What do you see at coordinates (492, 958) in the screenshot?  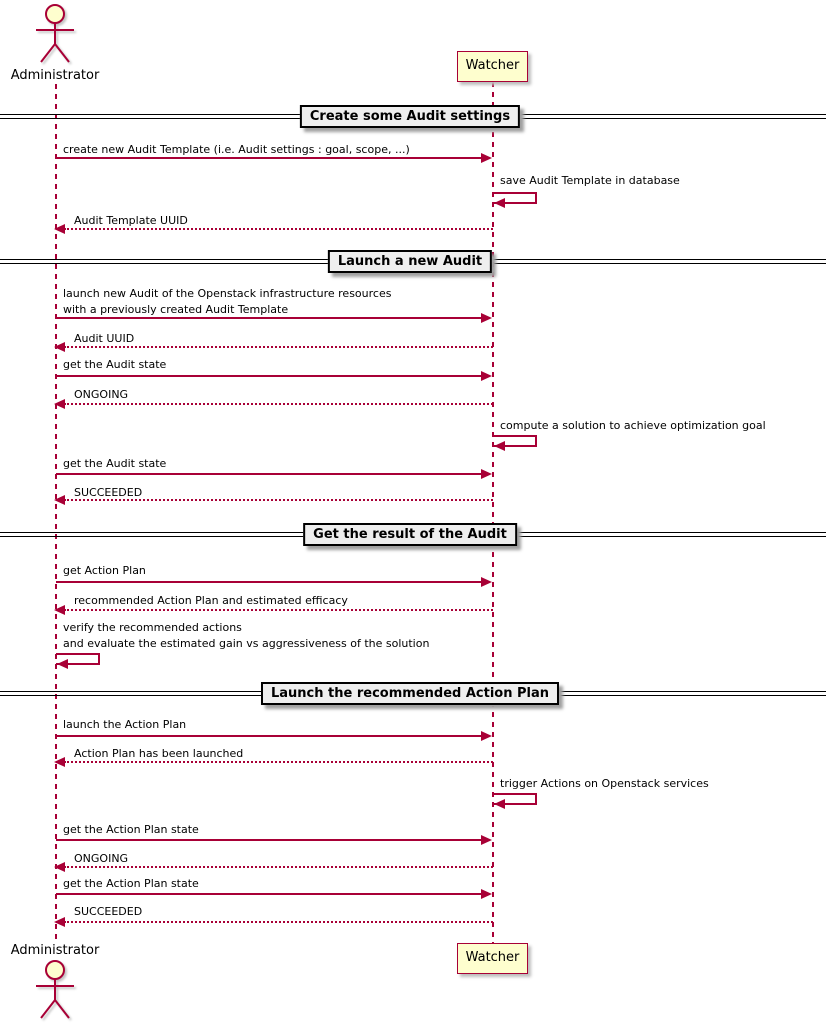 I see `watcher-box-bottom: Watcher` at bounding box center [492, 958].